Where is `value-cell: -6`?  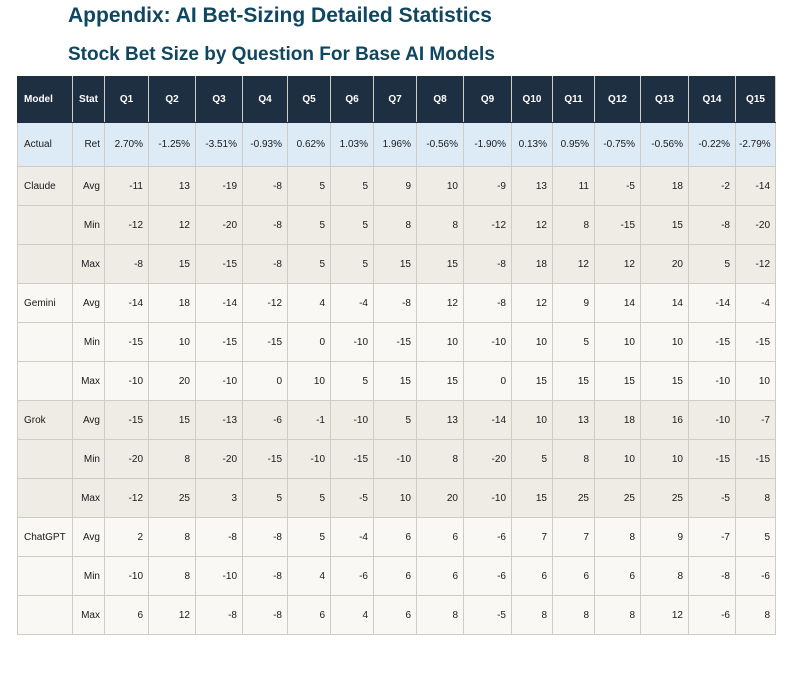 value-cell: -6 is located at coordinates (265, 420).